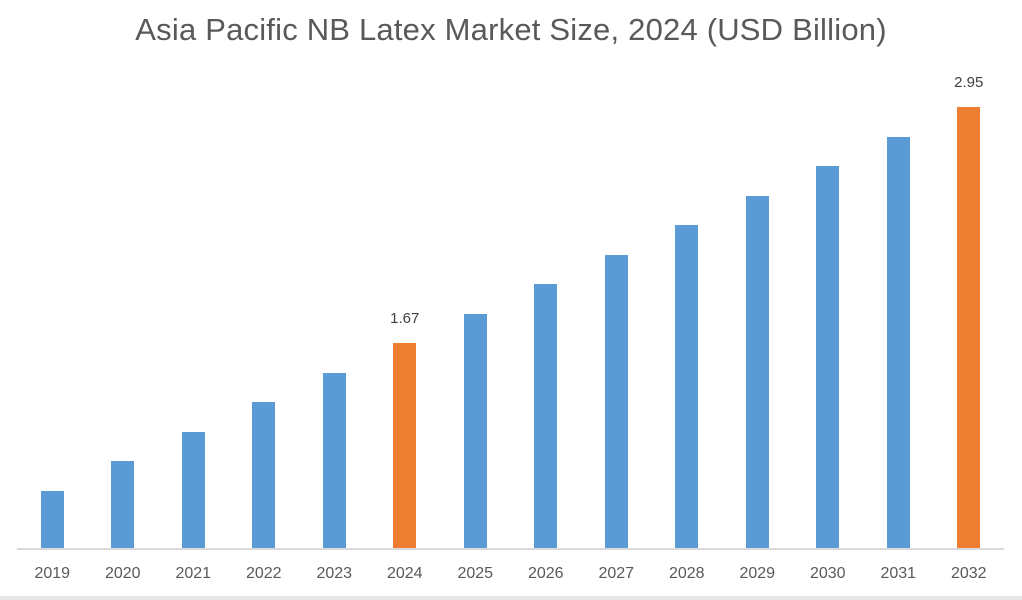 The image size is (1022, 600). Describe the element at coordinates (122, 573) in the screenshot. I see `x-tick-2020: 2020` at that location.